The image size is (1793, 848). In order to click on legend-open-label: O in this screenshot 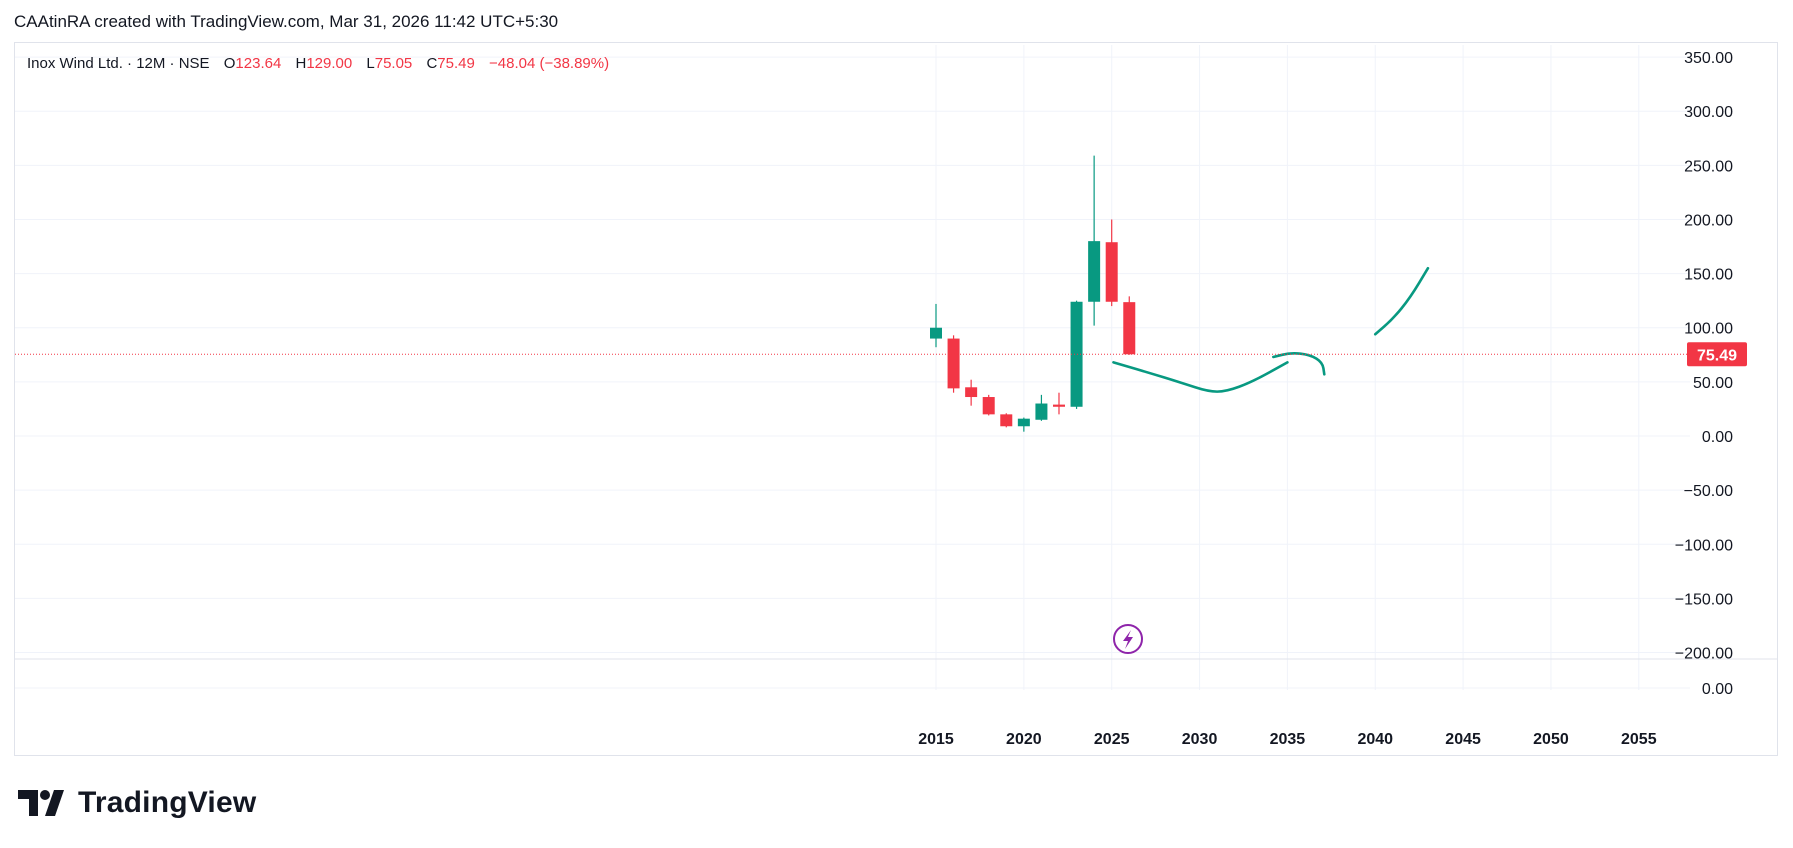, I will do `click(229, 63)`.